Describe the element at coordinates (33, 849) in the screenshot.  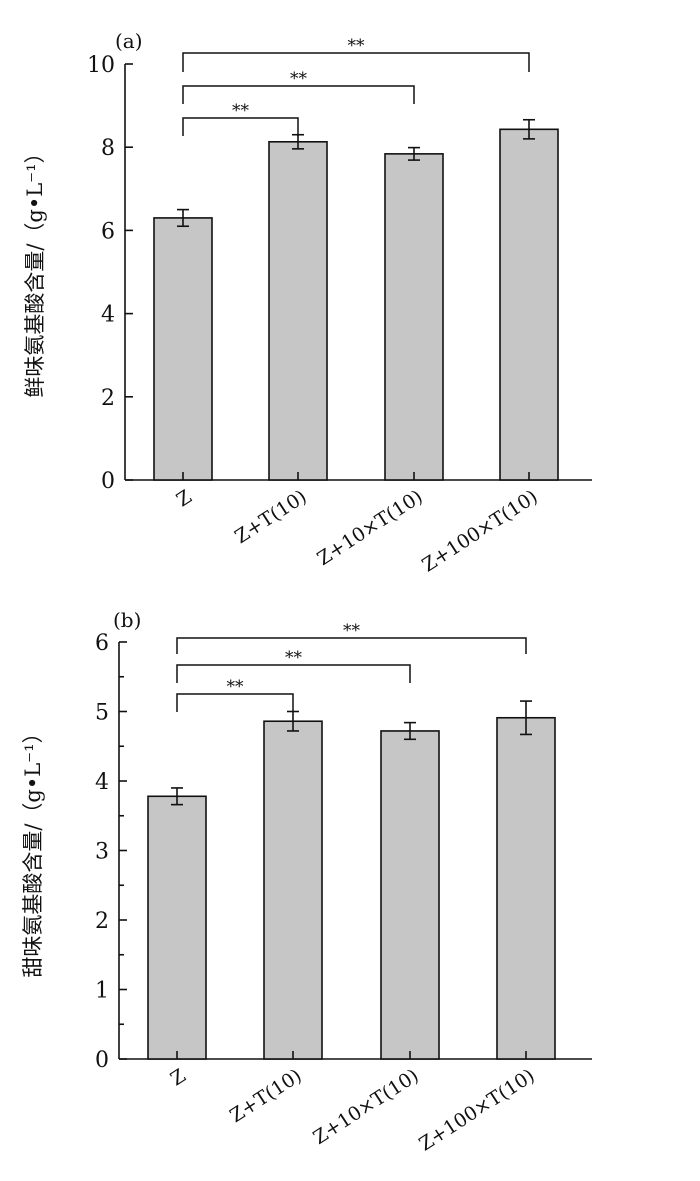
I see `y-axis-label: 甜味氨基酸含量/（g•L⁻¹）` at that location.